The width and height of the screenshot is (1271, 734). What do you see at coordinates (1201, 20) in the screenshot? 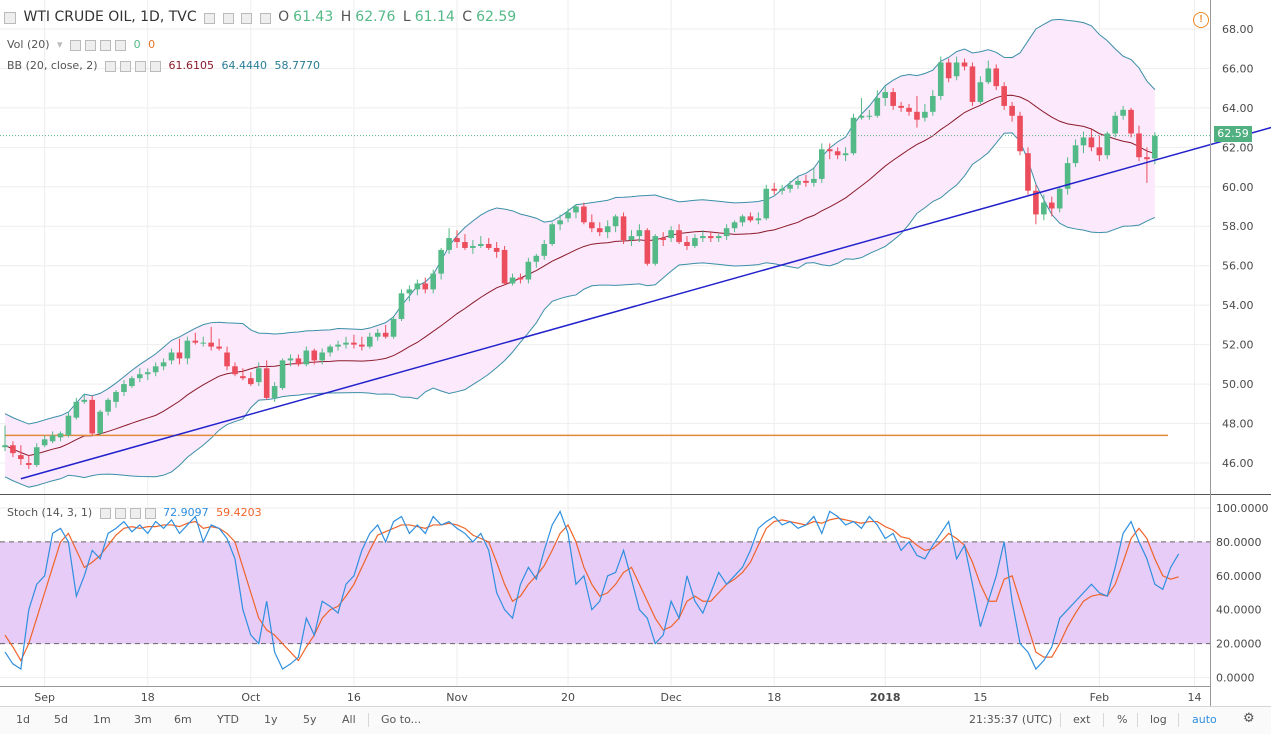
I see `alert-icon: !` at bounding box center [1201, 20].